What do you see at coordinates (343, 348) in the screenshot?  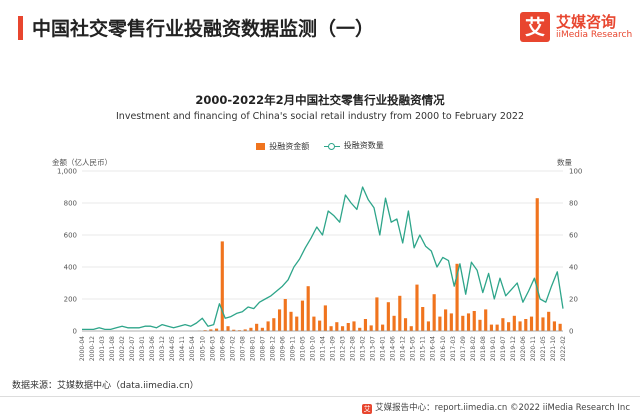 I see `x-tick-label: 2012-03` at bounding box center [343, 348].